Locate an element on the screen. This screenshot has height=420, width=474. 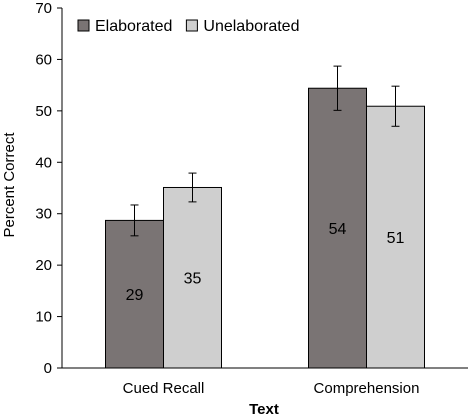
x-axis-tick-labels: Cued Recall Comprehension is located at coordinates (271, 388).